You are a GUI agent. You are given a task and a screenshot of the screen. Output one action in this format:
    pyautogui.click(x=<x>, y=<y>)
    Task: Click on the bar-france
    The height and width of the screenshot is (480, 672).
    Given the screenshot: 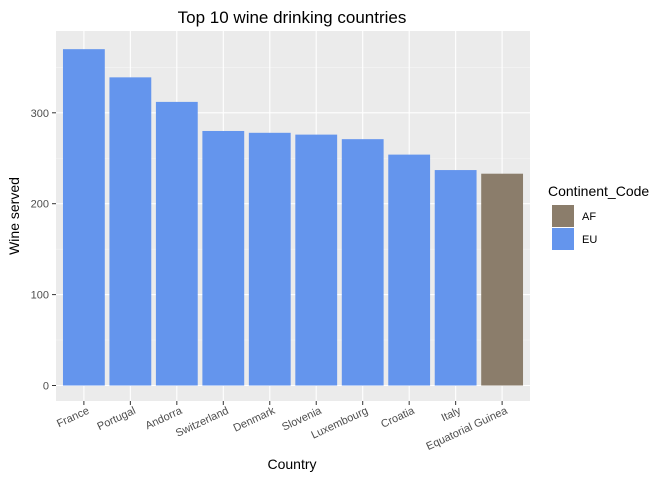 What is the action you would take?
    pyautogui.click(x=83, y=217)
    